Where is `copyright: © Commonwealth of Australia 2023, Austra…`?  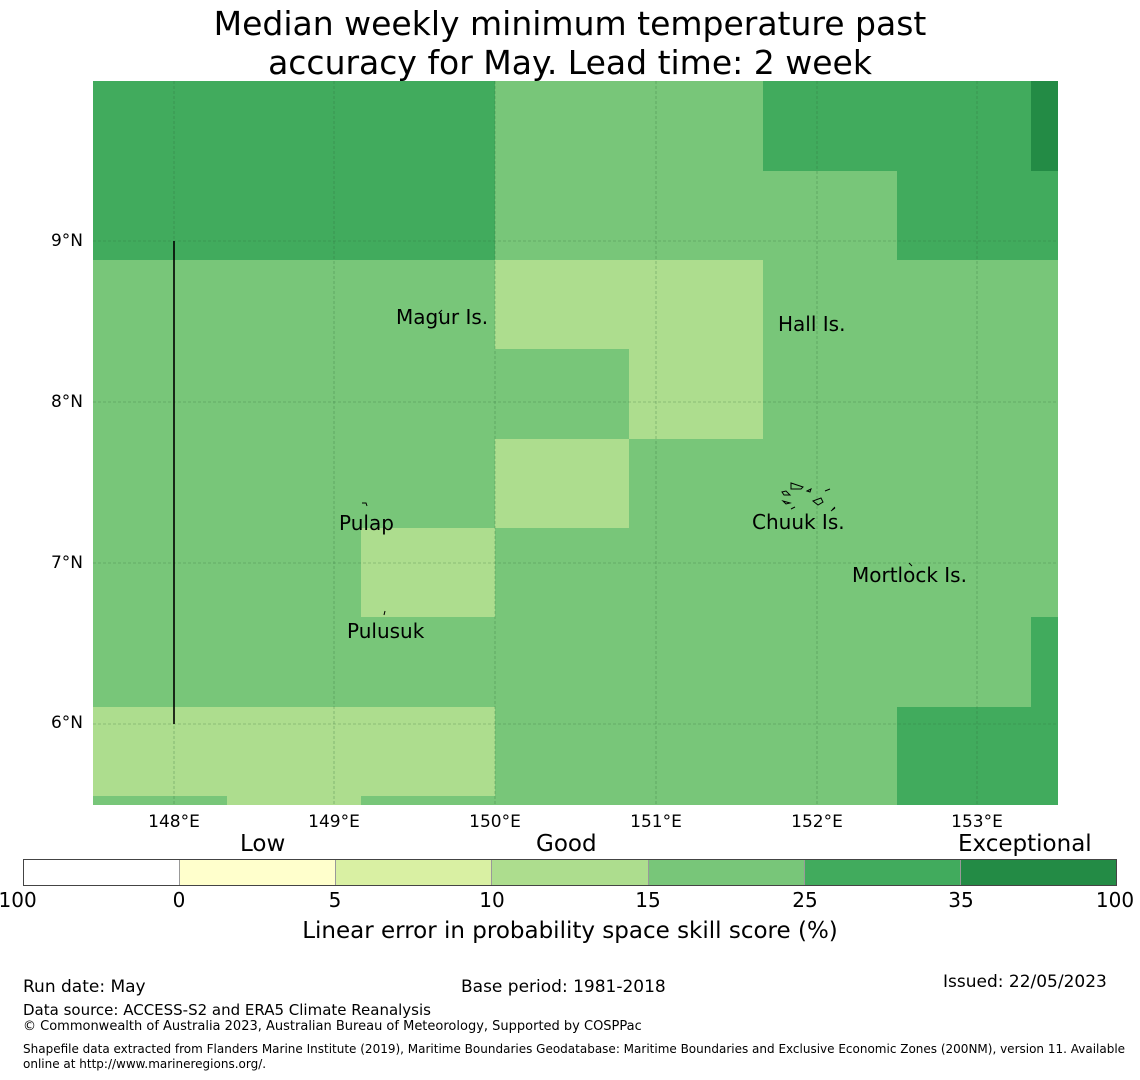
copyright: © Commonwealth of Australia 2023, Austra… is located at coordinates (332, 1026).